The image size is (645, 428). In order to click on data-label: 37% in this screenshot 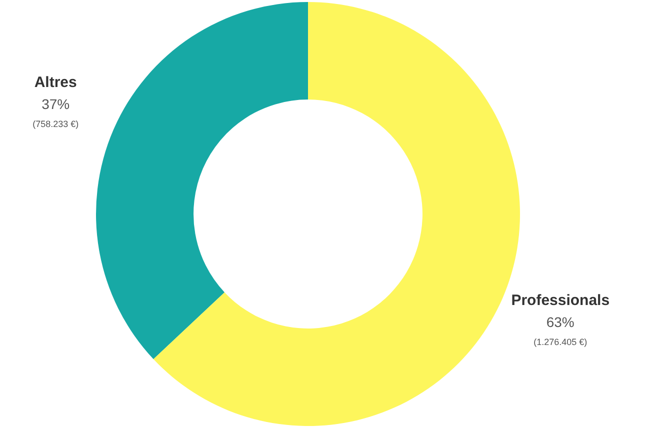, I will do `click(56, 104)`.